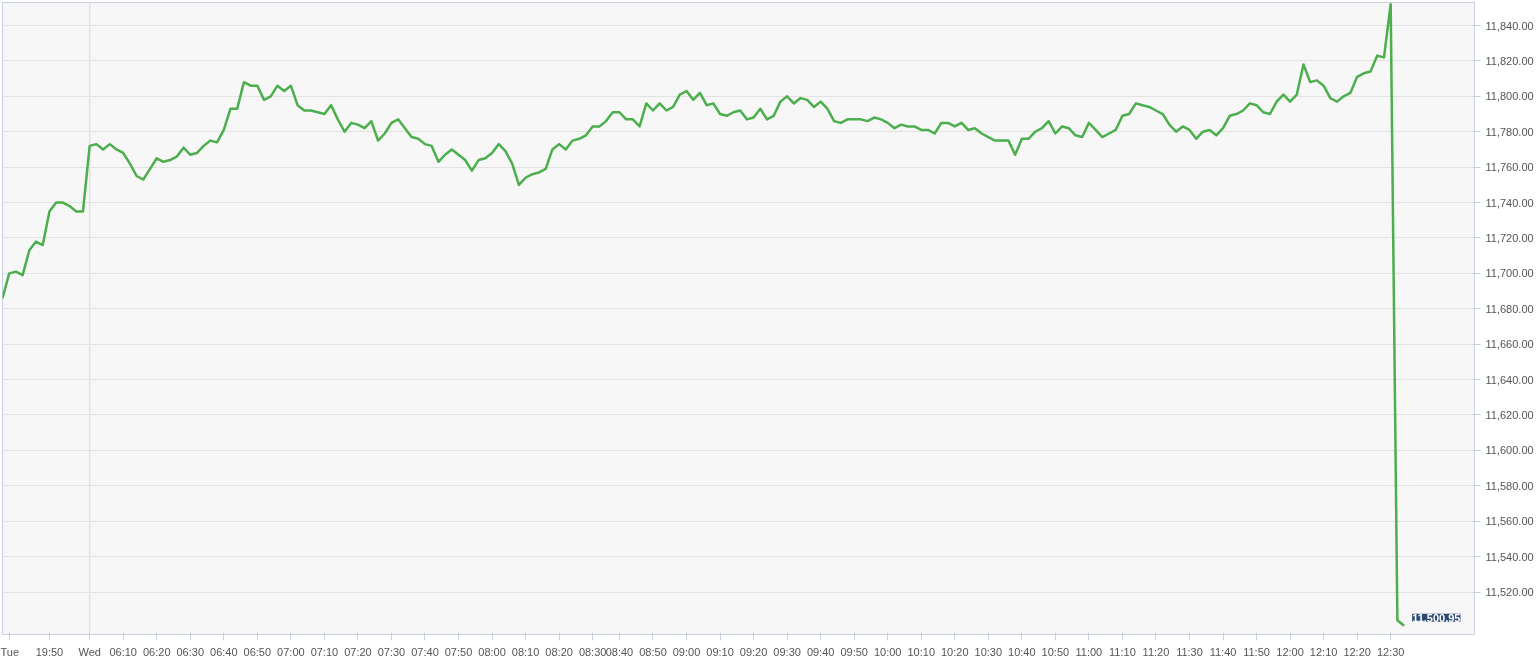  I want to click on x-tick-label: 09:10, so click(720, 651).